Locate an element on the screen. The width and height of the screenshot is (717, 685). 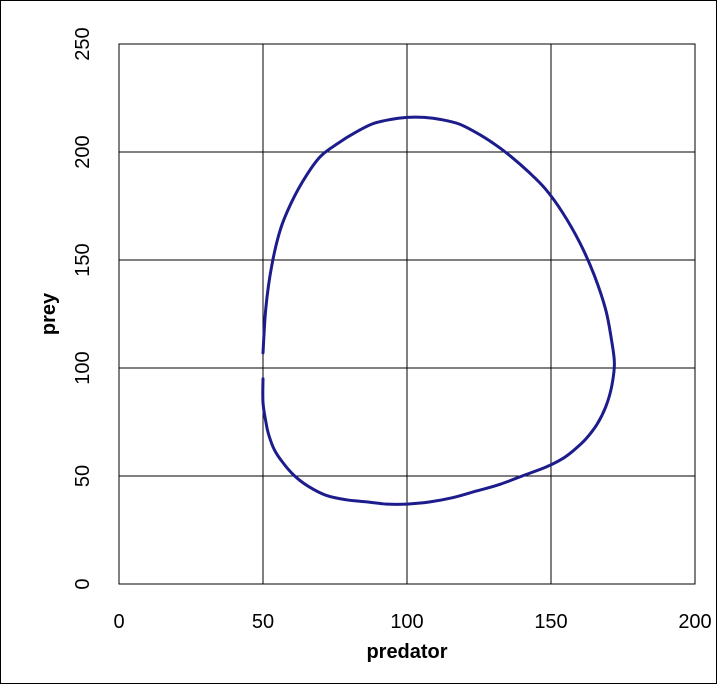
x-tick-label-2: 100 is located at coordinates (406, 622).